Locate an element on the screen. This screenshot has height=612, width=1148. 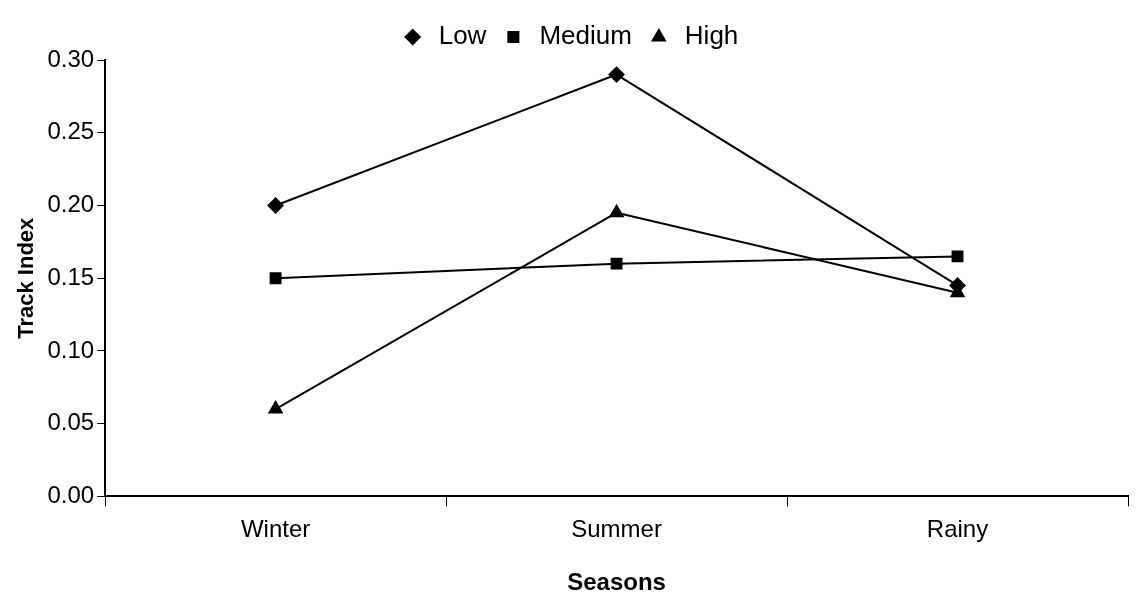
y-axis-title: Track Index is located at coordinates (26, 277).